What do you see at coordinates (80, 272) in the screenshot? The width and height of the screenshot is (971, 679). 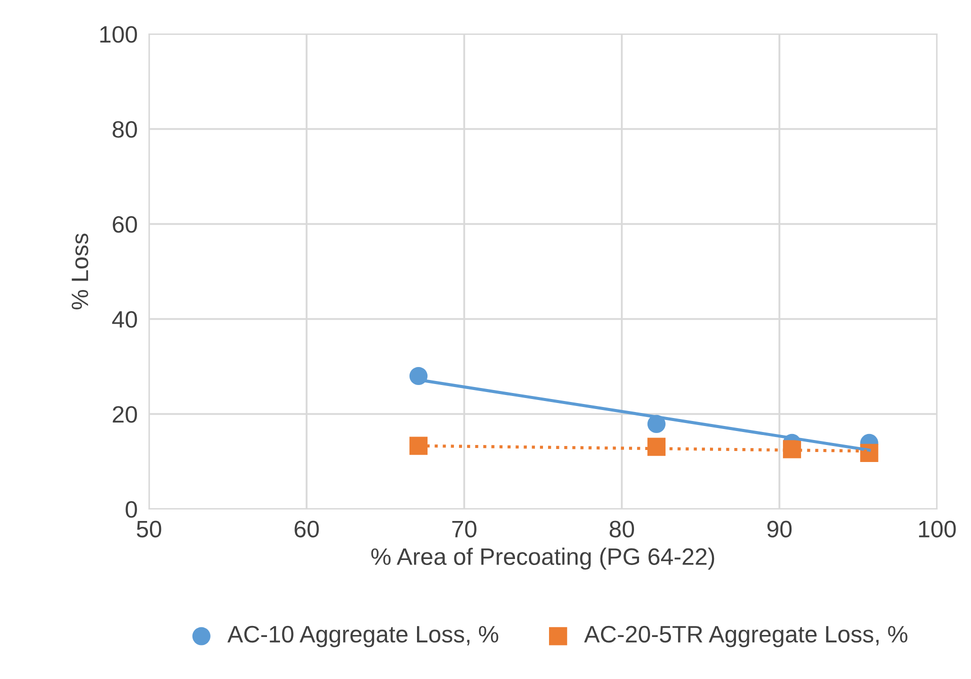 I see `y-axis-title: % Loss` at bounding box center [80, 272].